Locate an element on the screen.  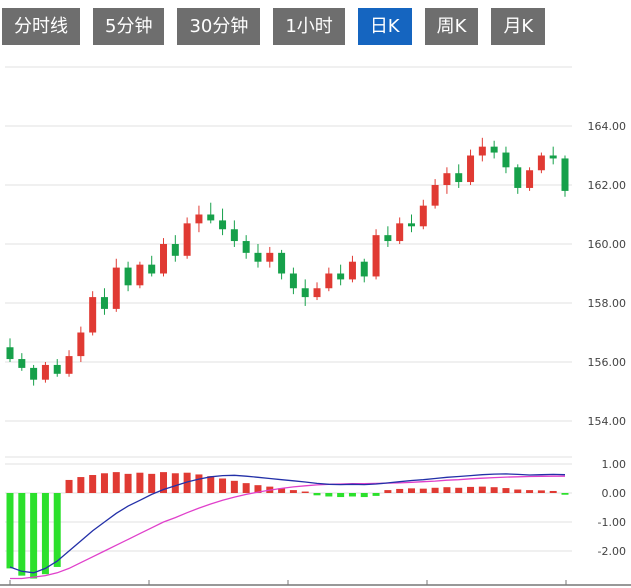
tab-daily-k: 日K is located at coordinates (384, 26).